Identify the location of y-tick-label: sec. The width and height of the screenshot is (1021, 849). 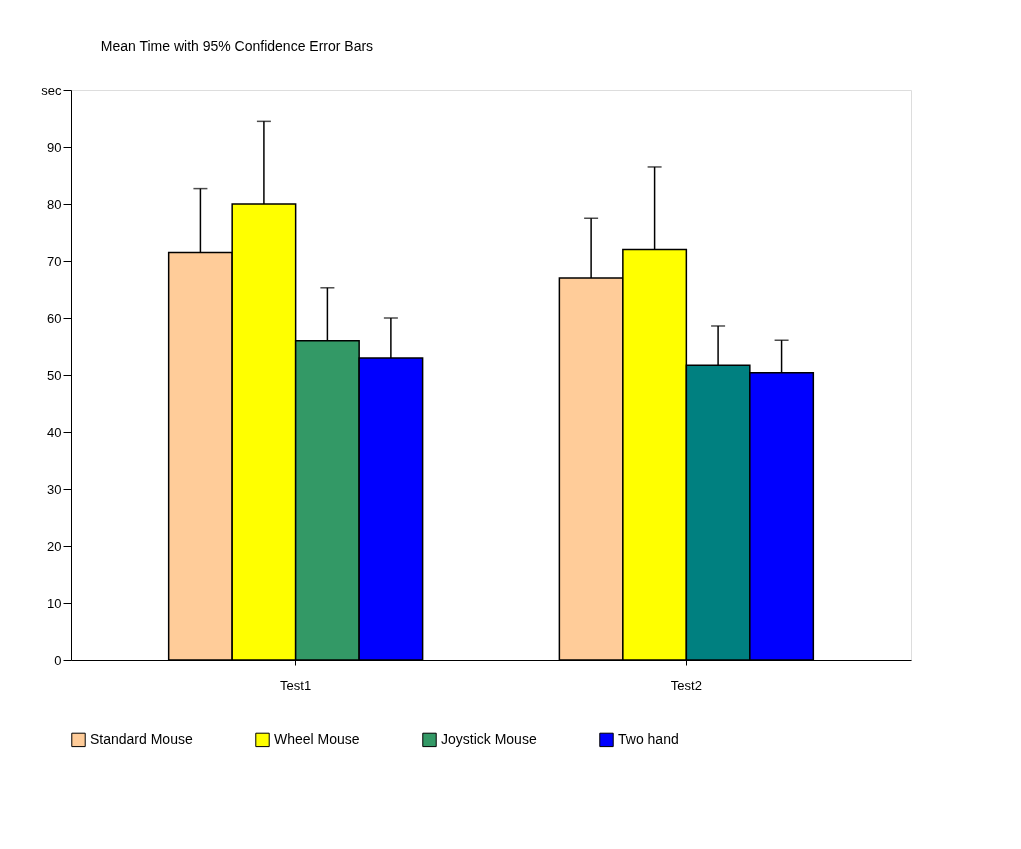
(51, 90).